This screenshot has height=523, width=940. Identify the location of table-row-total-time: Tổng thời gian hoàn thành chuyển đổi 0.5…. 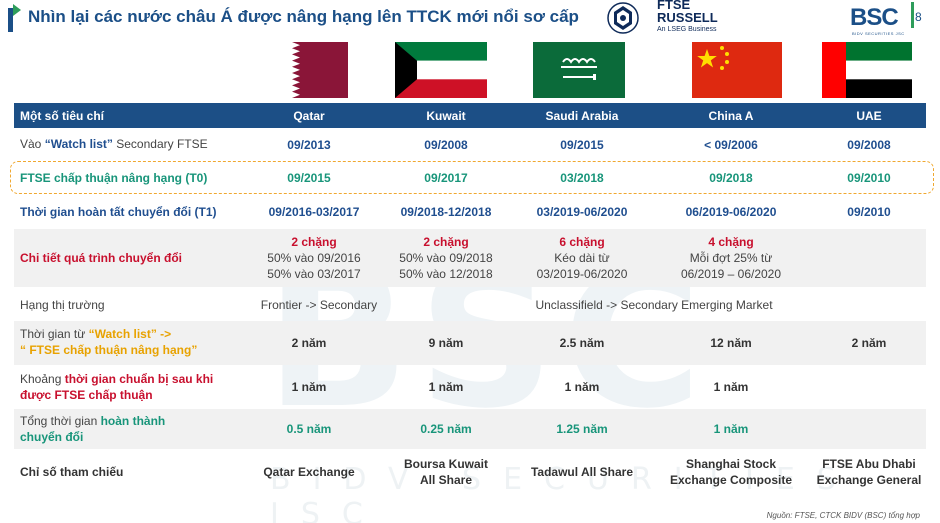
(470, 429).